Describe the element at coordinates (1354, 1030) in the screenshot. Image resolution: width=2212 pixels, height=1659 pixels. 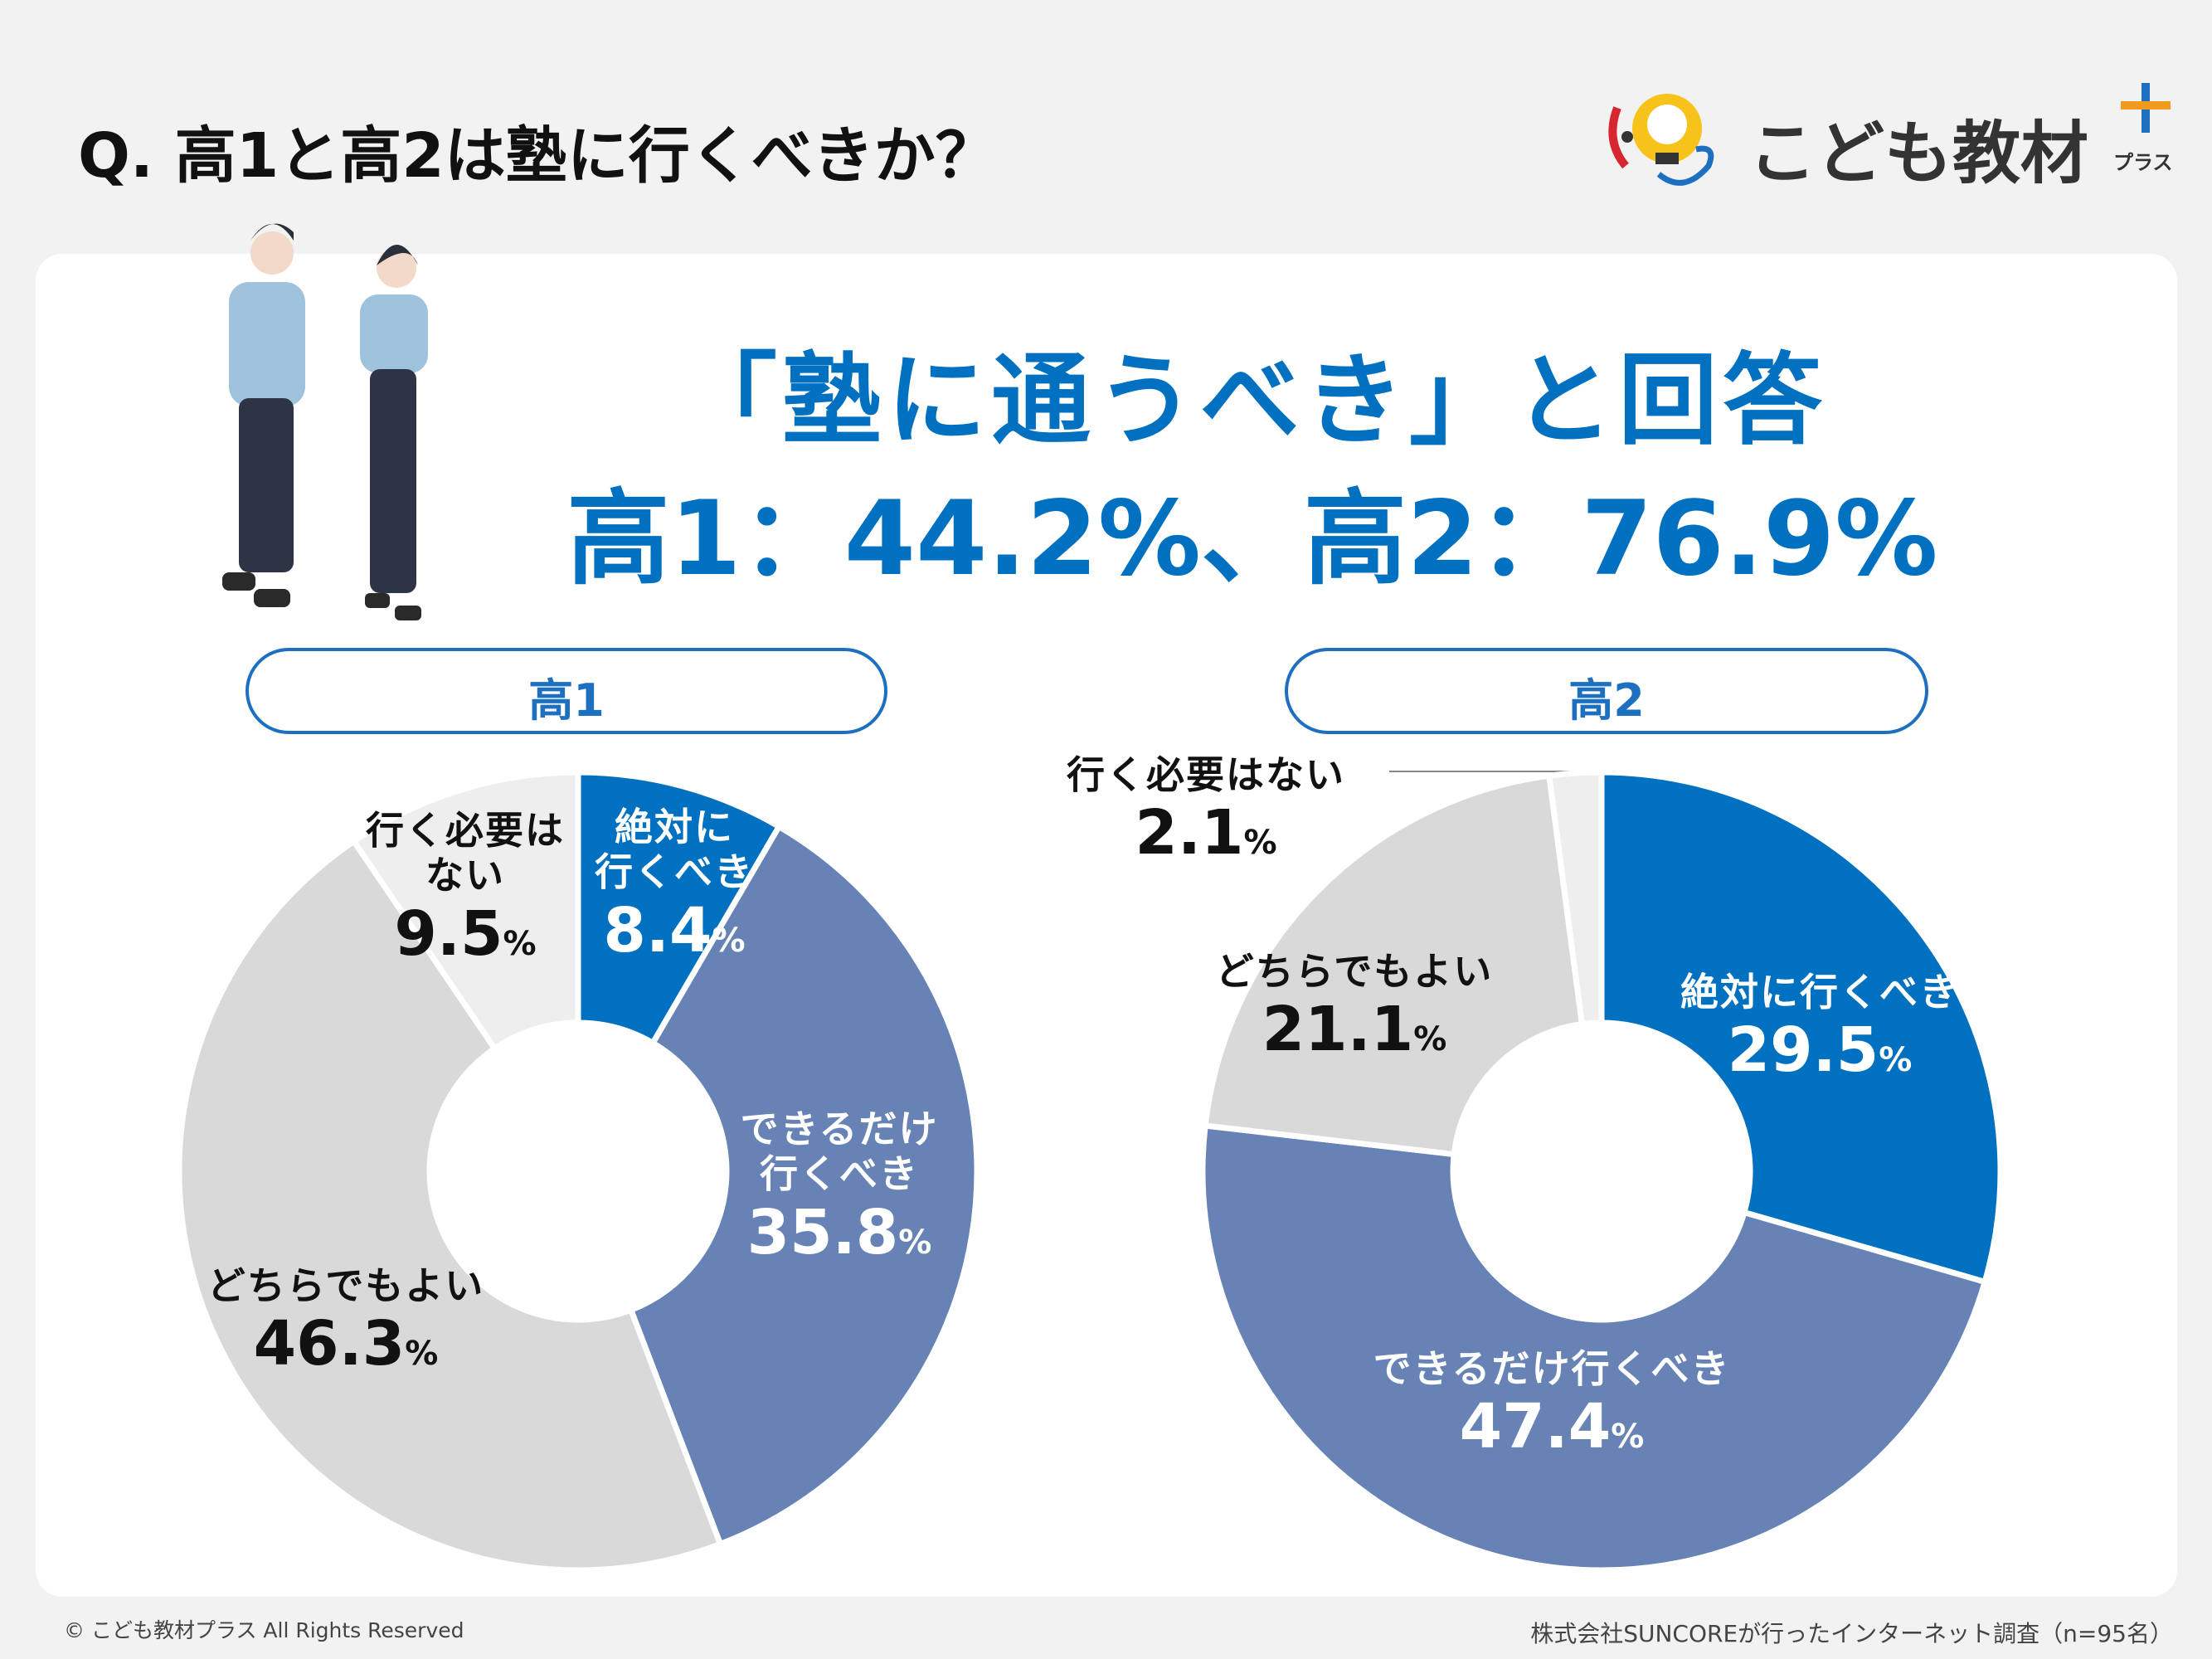
I see `value-label: 21.1%` at that location.